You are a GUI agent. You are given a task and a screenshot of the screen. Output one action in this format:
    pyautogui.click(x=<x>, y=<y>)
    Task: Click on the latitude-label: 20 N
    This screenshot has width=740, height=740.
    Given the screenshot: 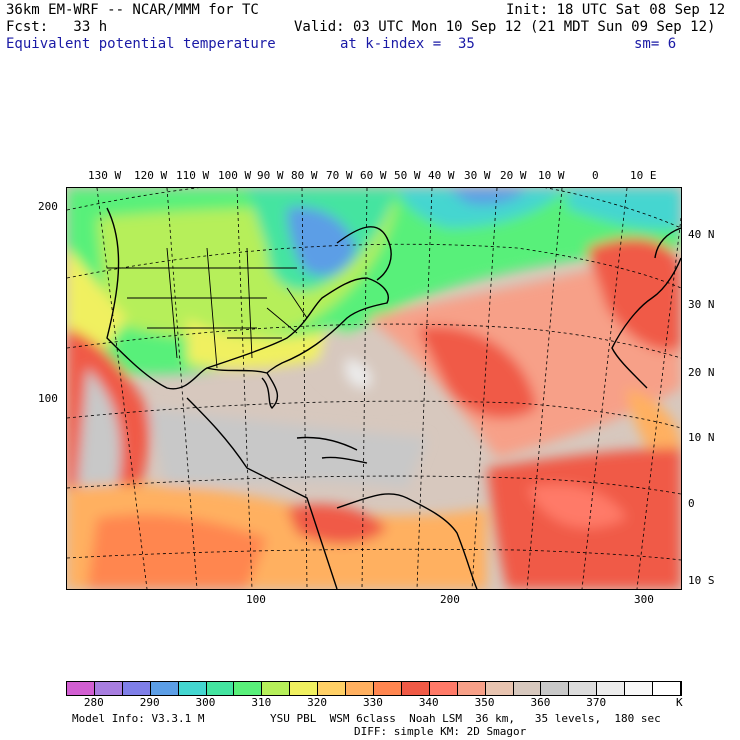 What is the action you would take?
    pyautogui.click(x=701, y=372)
    